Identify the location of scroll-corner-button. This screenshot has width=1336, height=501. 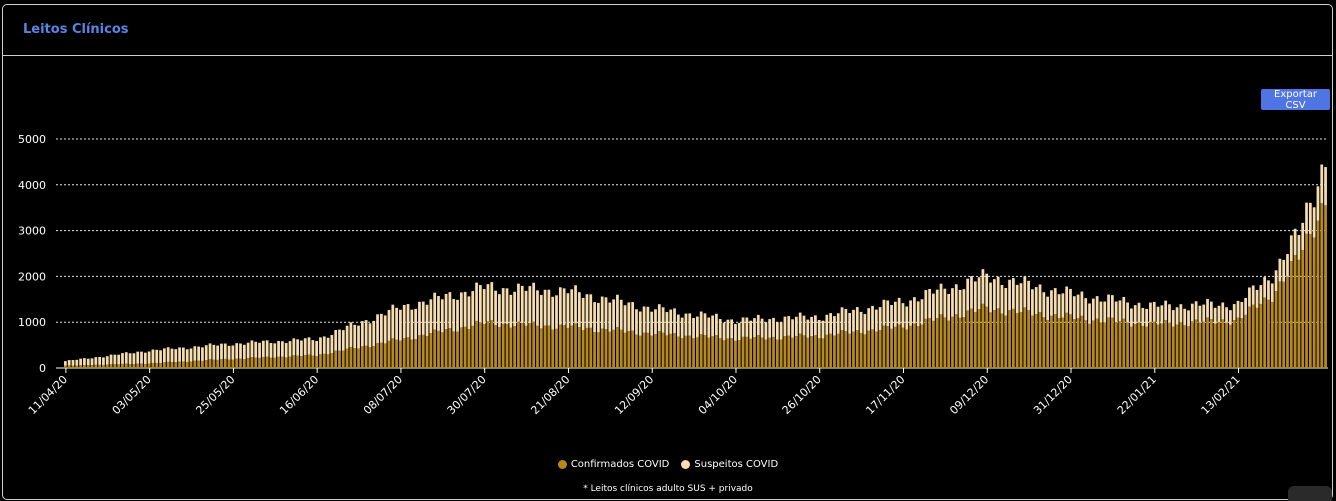
(1310, 493).